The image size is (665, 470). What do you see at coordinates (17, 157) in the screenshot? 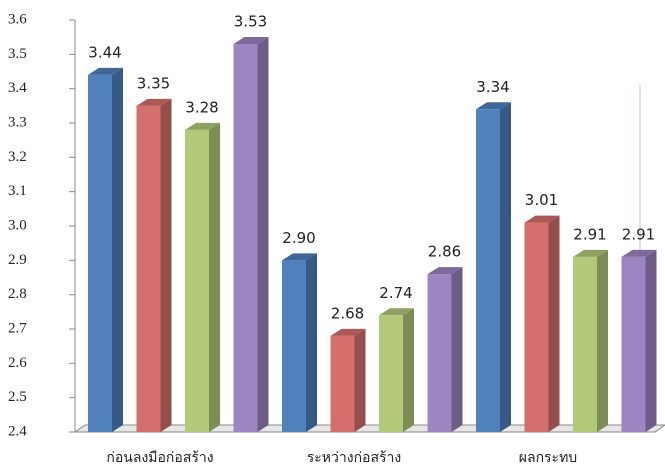
I see `y-tick-label: 3.2` at bounding box center [17, 157].